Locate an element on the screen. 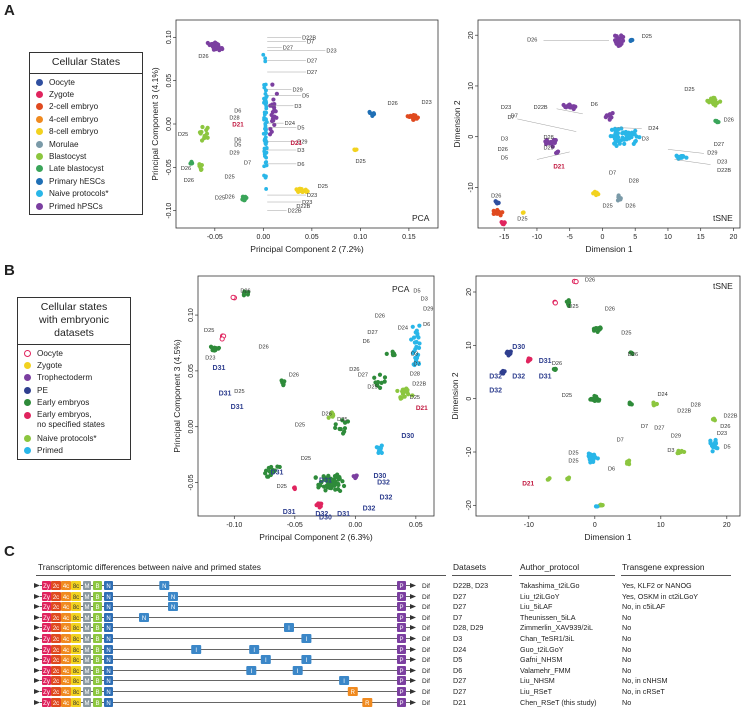 This screenshot has height=711, width=750. point-label: D6 is located at coordinates (594, 105).